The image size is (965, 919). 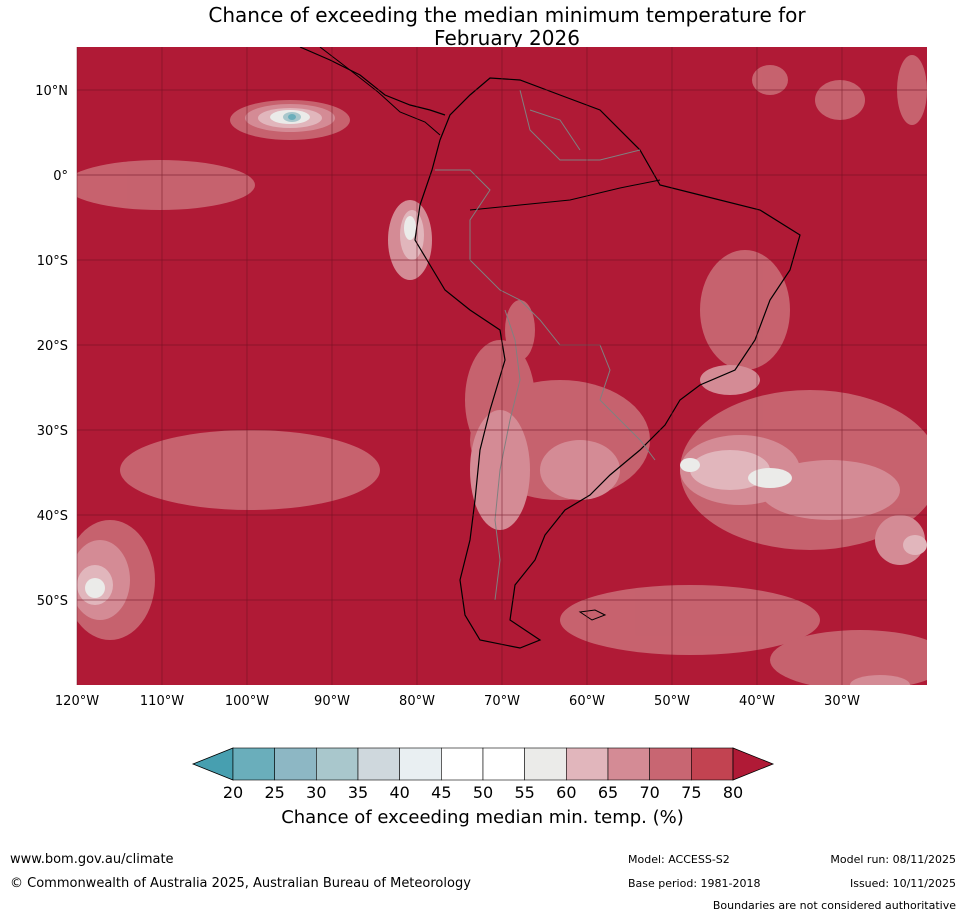 What do you see at coordinates (694, 883) in the screenshot?
I see `base-period-text: Base period: 1981-2018` at bounding box center [694, 883].